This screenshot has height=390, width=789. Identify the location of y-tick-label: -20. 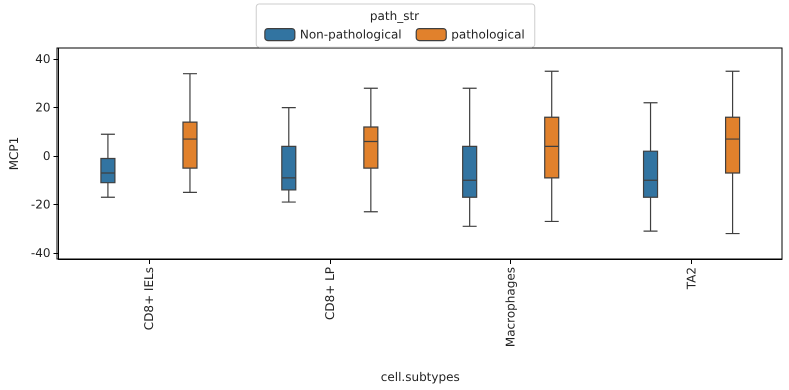
(40, 204).